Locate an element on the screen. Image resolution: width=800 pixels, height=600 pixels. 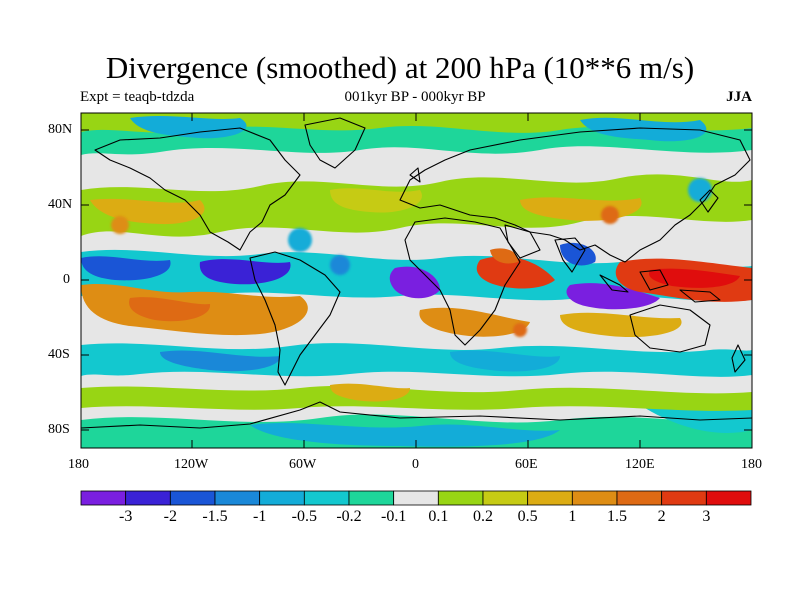
colorbar-label: 0.2 is located at coordinates (483, 516).